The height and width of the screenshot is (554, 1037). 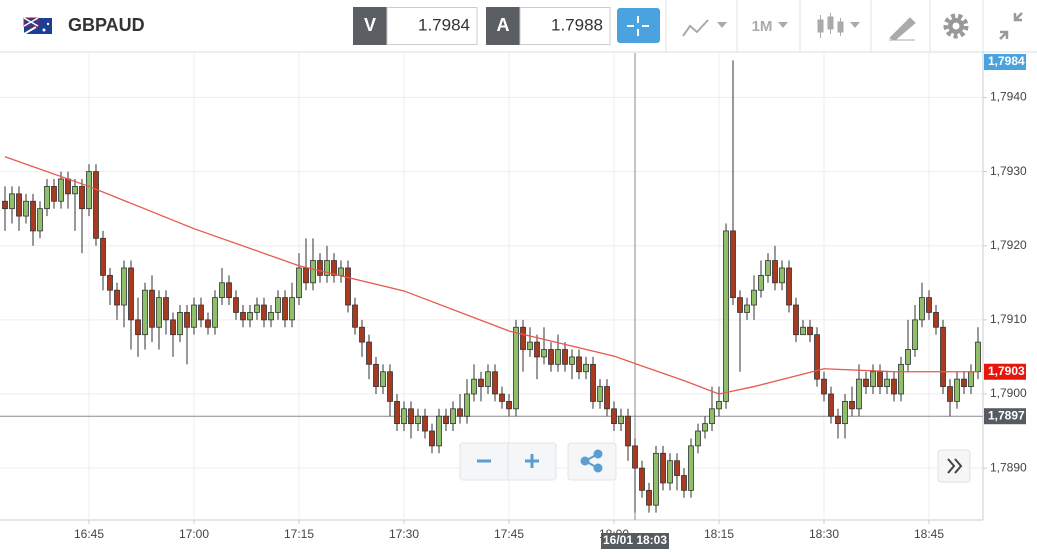 What do you see at coordinates (838, 25) in the screenshot?
I see `candle-type-button` at bounding box center [838, 25].